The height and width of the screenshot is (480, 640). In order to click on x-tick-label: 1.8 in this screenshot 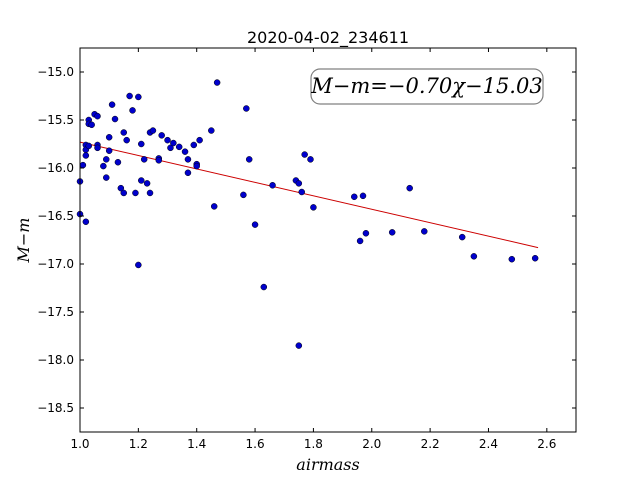, I will do `click(313, 444)`.